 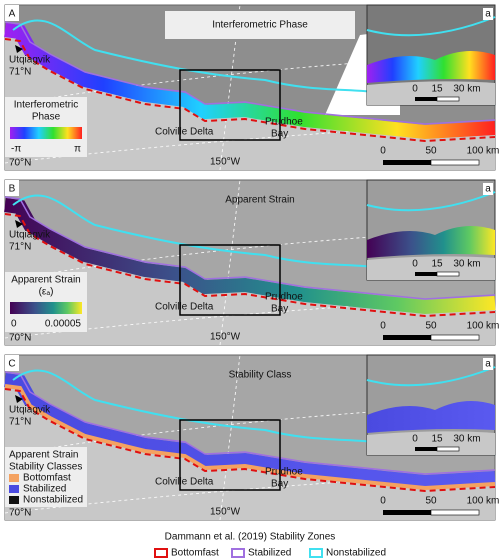 What do you see at coordinates (12, 189) in the screenshot?
I see `panel-letter: B` at bounding box center [12, 189].